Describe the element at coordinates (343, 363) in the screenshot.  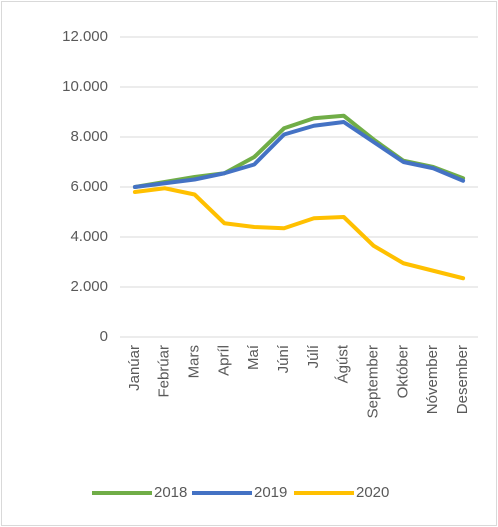
I see `x-tick-label: Ágúst` at that location.